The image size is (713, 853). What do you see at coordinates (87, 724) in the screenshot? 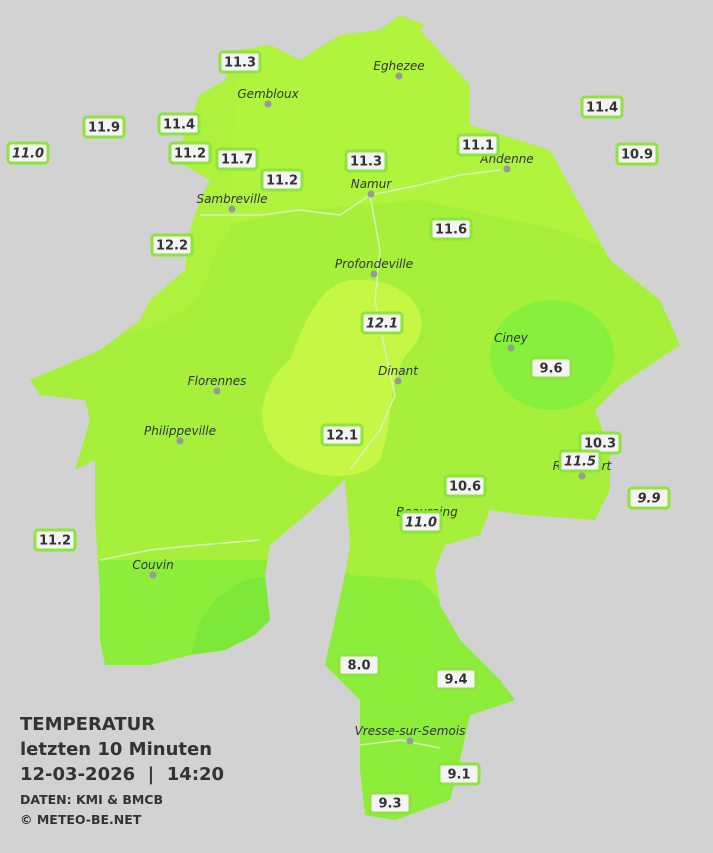
I see `map-title: TEMPERATUR` at bounding box center [87, 724].